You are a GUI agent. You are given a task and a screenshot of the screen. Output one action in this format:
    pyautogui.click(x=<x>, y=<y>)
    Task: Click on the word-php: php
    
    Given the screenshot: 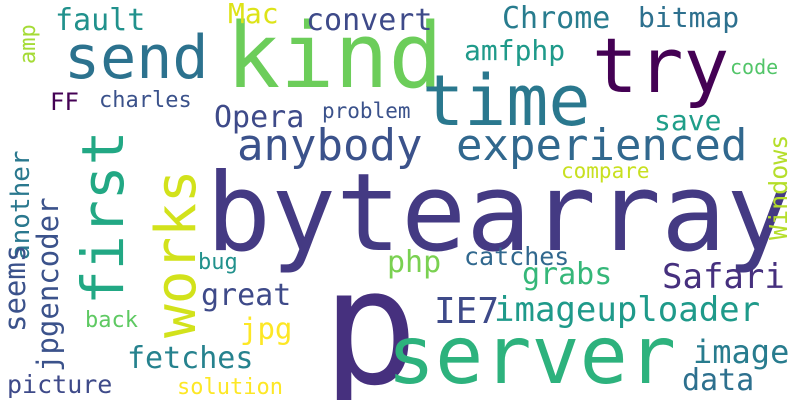 What is the action you would take?
    pyautogui.click(x=414, y=263)
    